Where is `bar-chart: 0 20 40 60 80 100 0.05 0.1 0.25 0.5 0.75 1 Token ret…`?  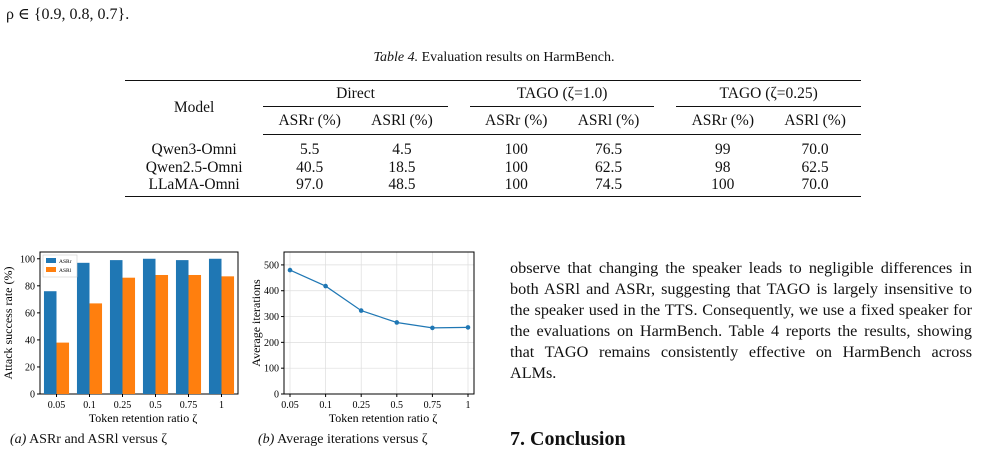
bar-chart: 0 20 40 60 80 100 0.05 0.1 0.25 0.5 0.75 1 Token ret… is located at coordinates (120, 337).